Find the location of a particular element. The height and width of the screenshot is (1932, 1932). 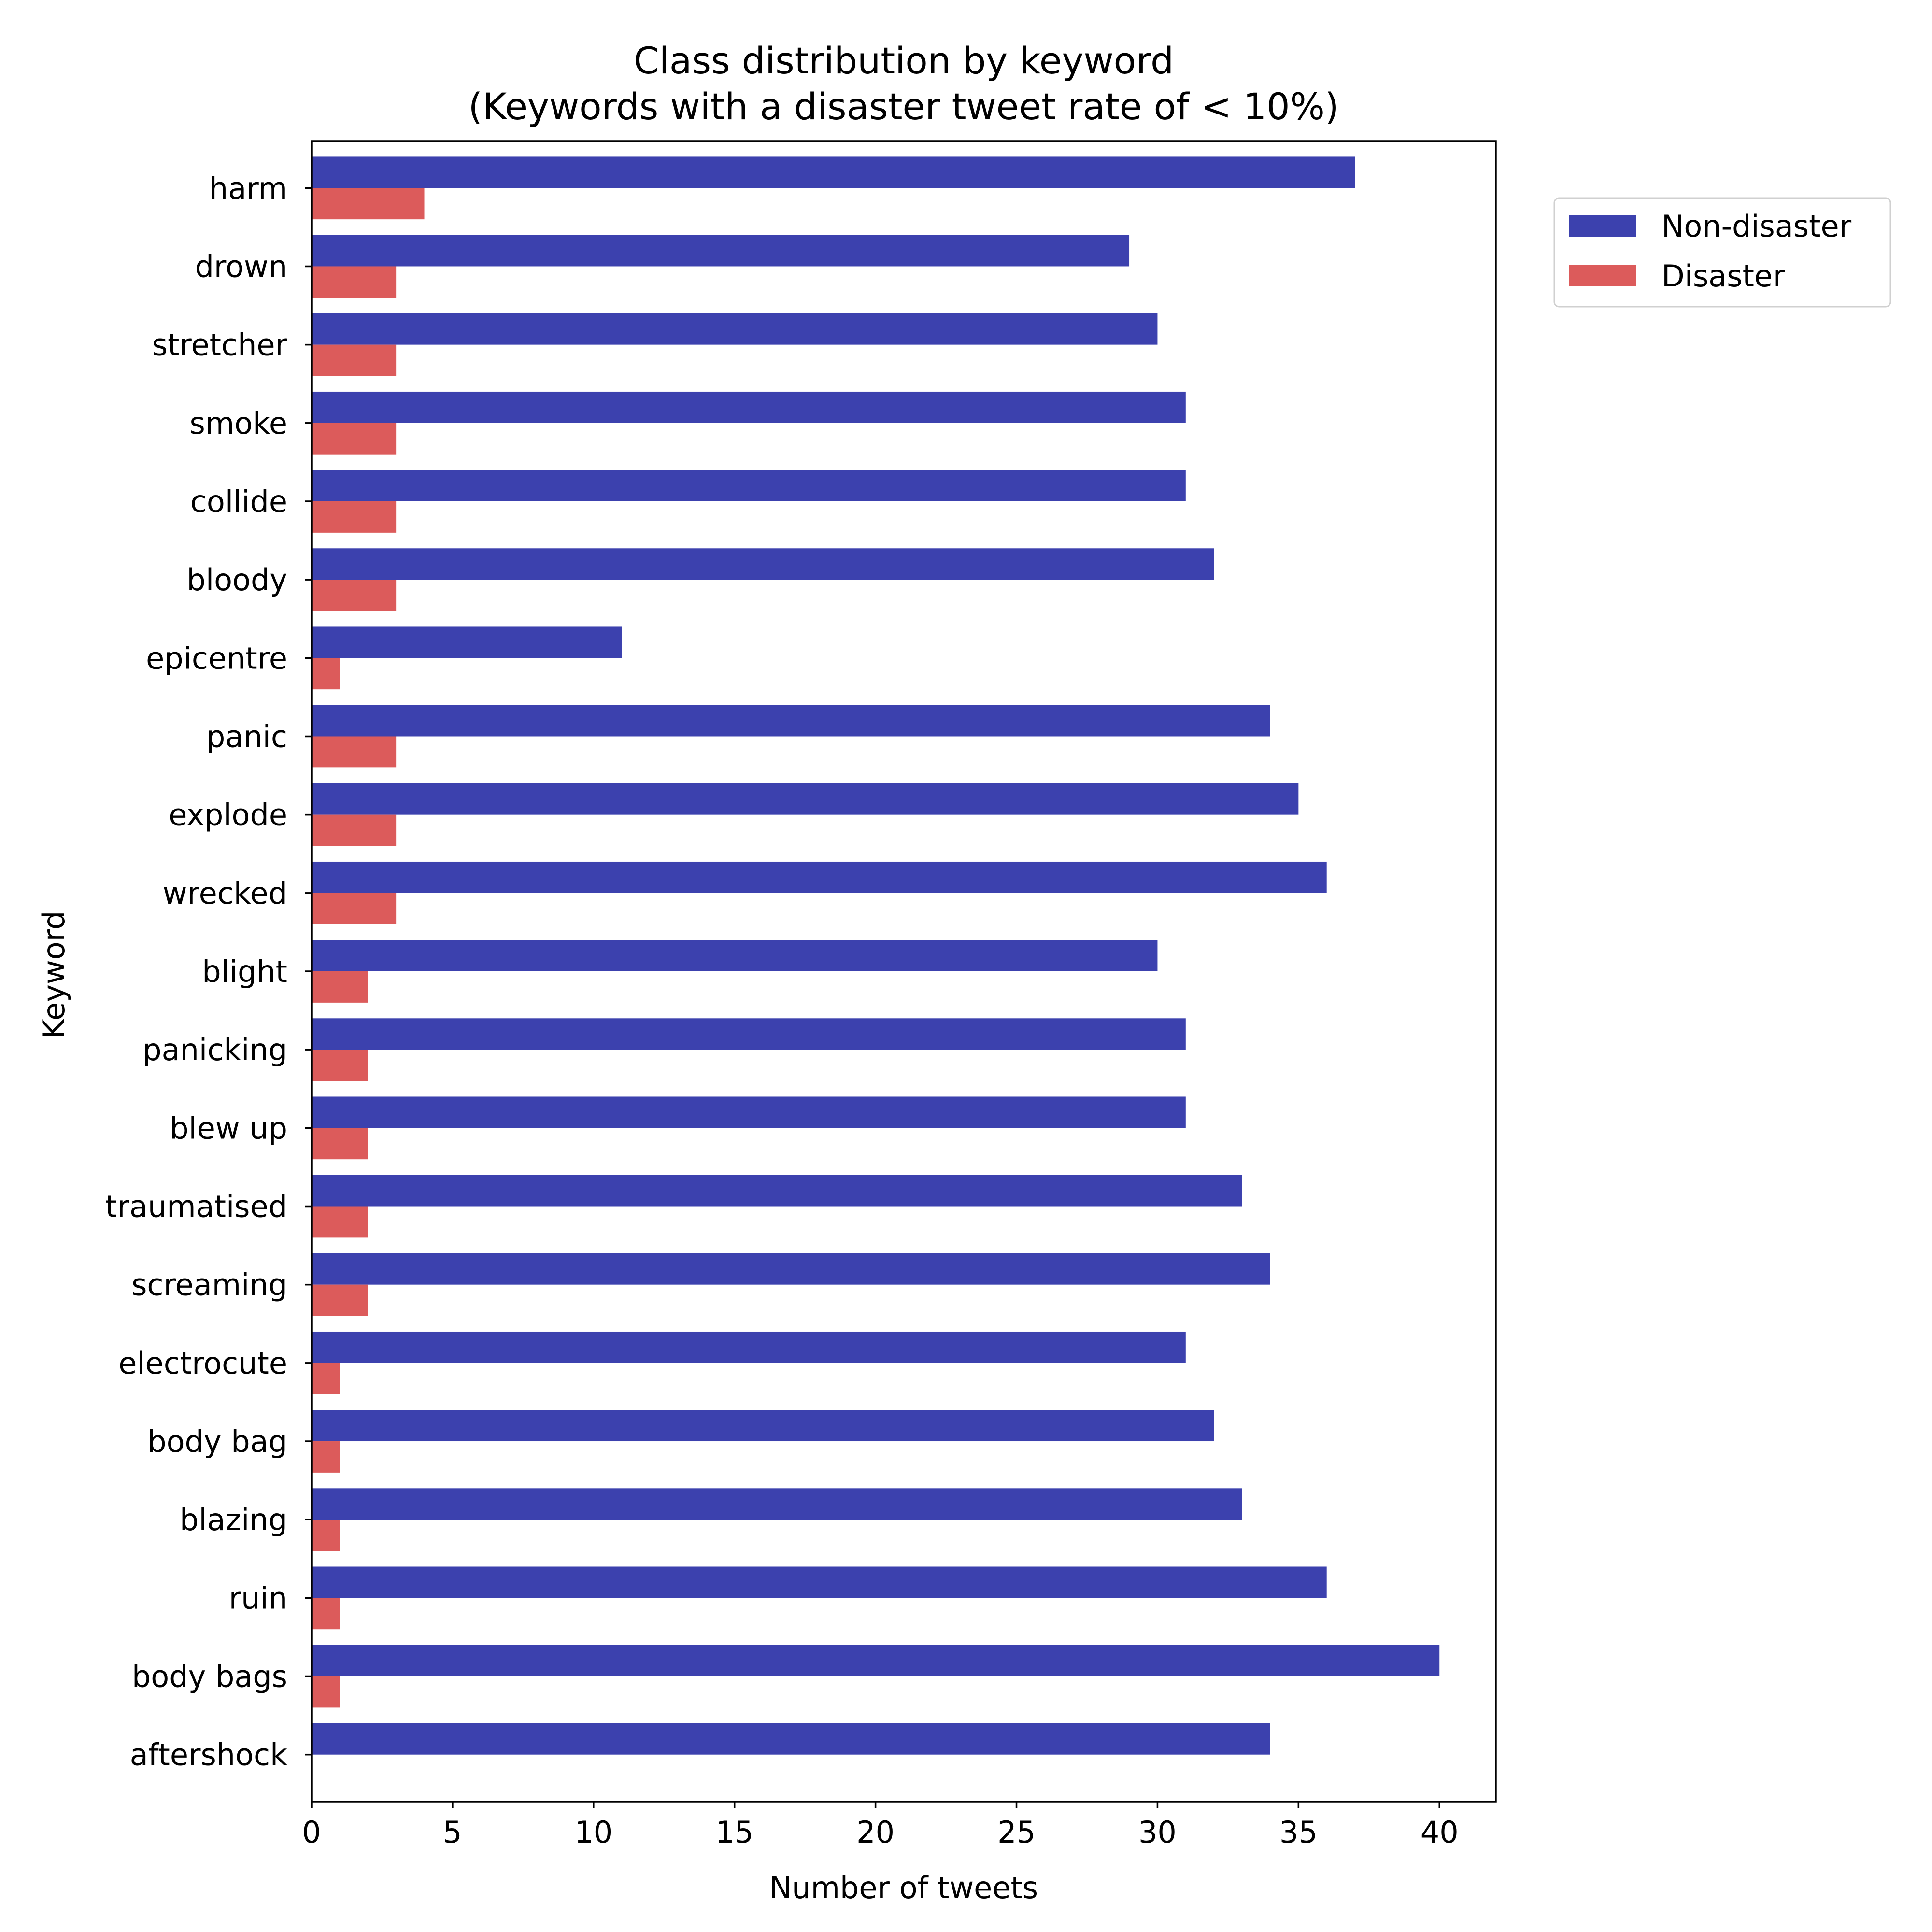

bar-disaster-electrocute is located at coordinates (326, 1378).